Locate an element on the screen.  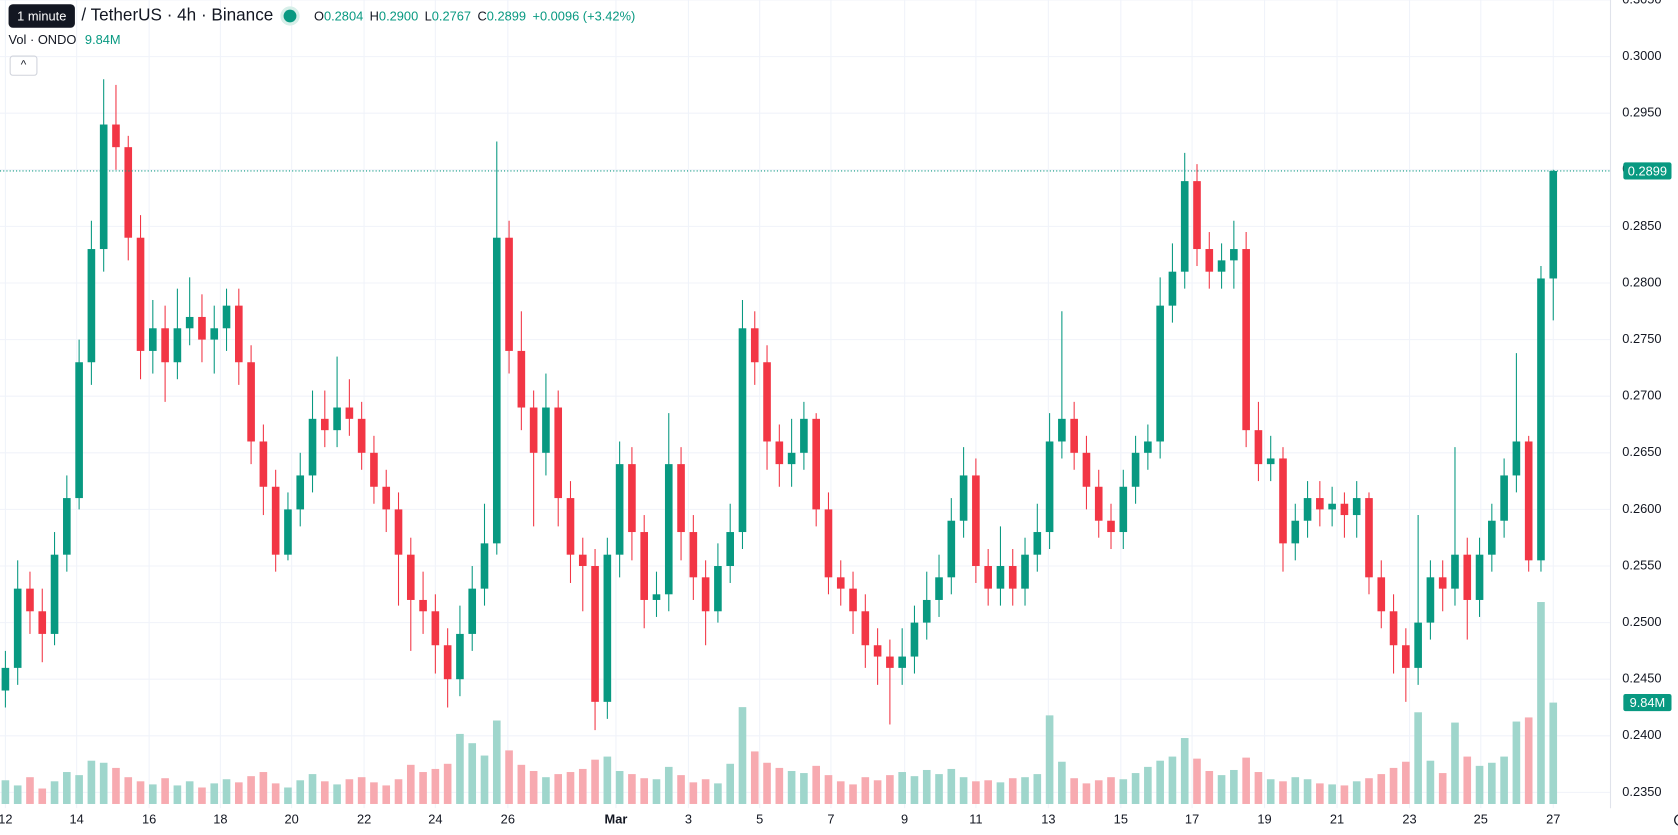
tooltip: 1 minute is located at coordinates (41, 16).